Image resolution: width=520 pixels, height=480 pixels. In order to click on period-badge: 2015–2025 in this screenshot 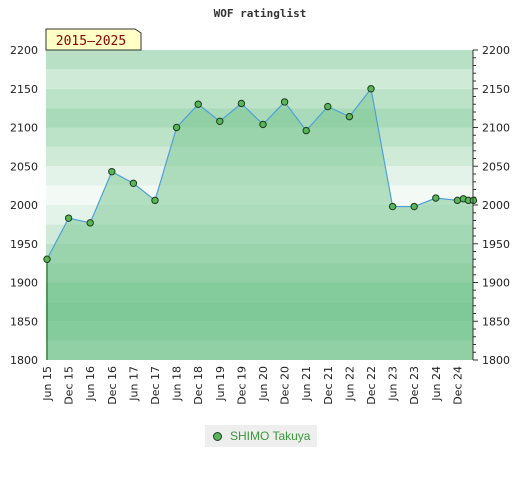, I will do `click(93, 39)`.